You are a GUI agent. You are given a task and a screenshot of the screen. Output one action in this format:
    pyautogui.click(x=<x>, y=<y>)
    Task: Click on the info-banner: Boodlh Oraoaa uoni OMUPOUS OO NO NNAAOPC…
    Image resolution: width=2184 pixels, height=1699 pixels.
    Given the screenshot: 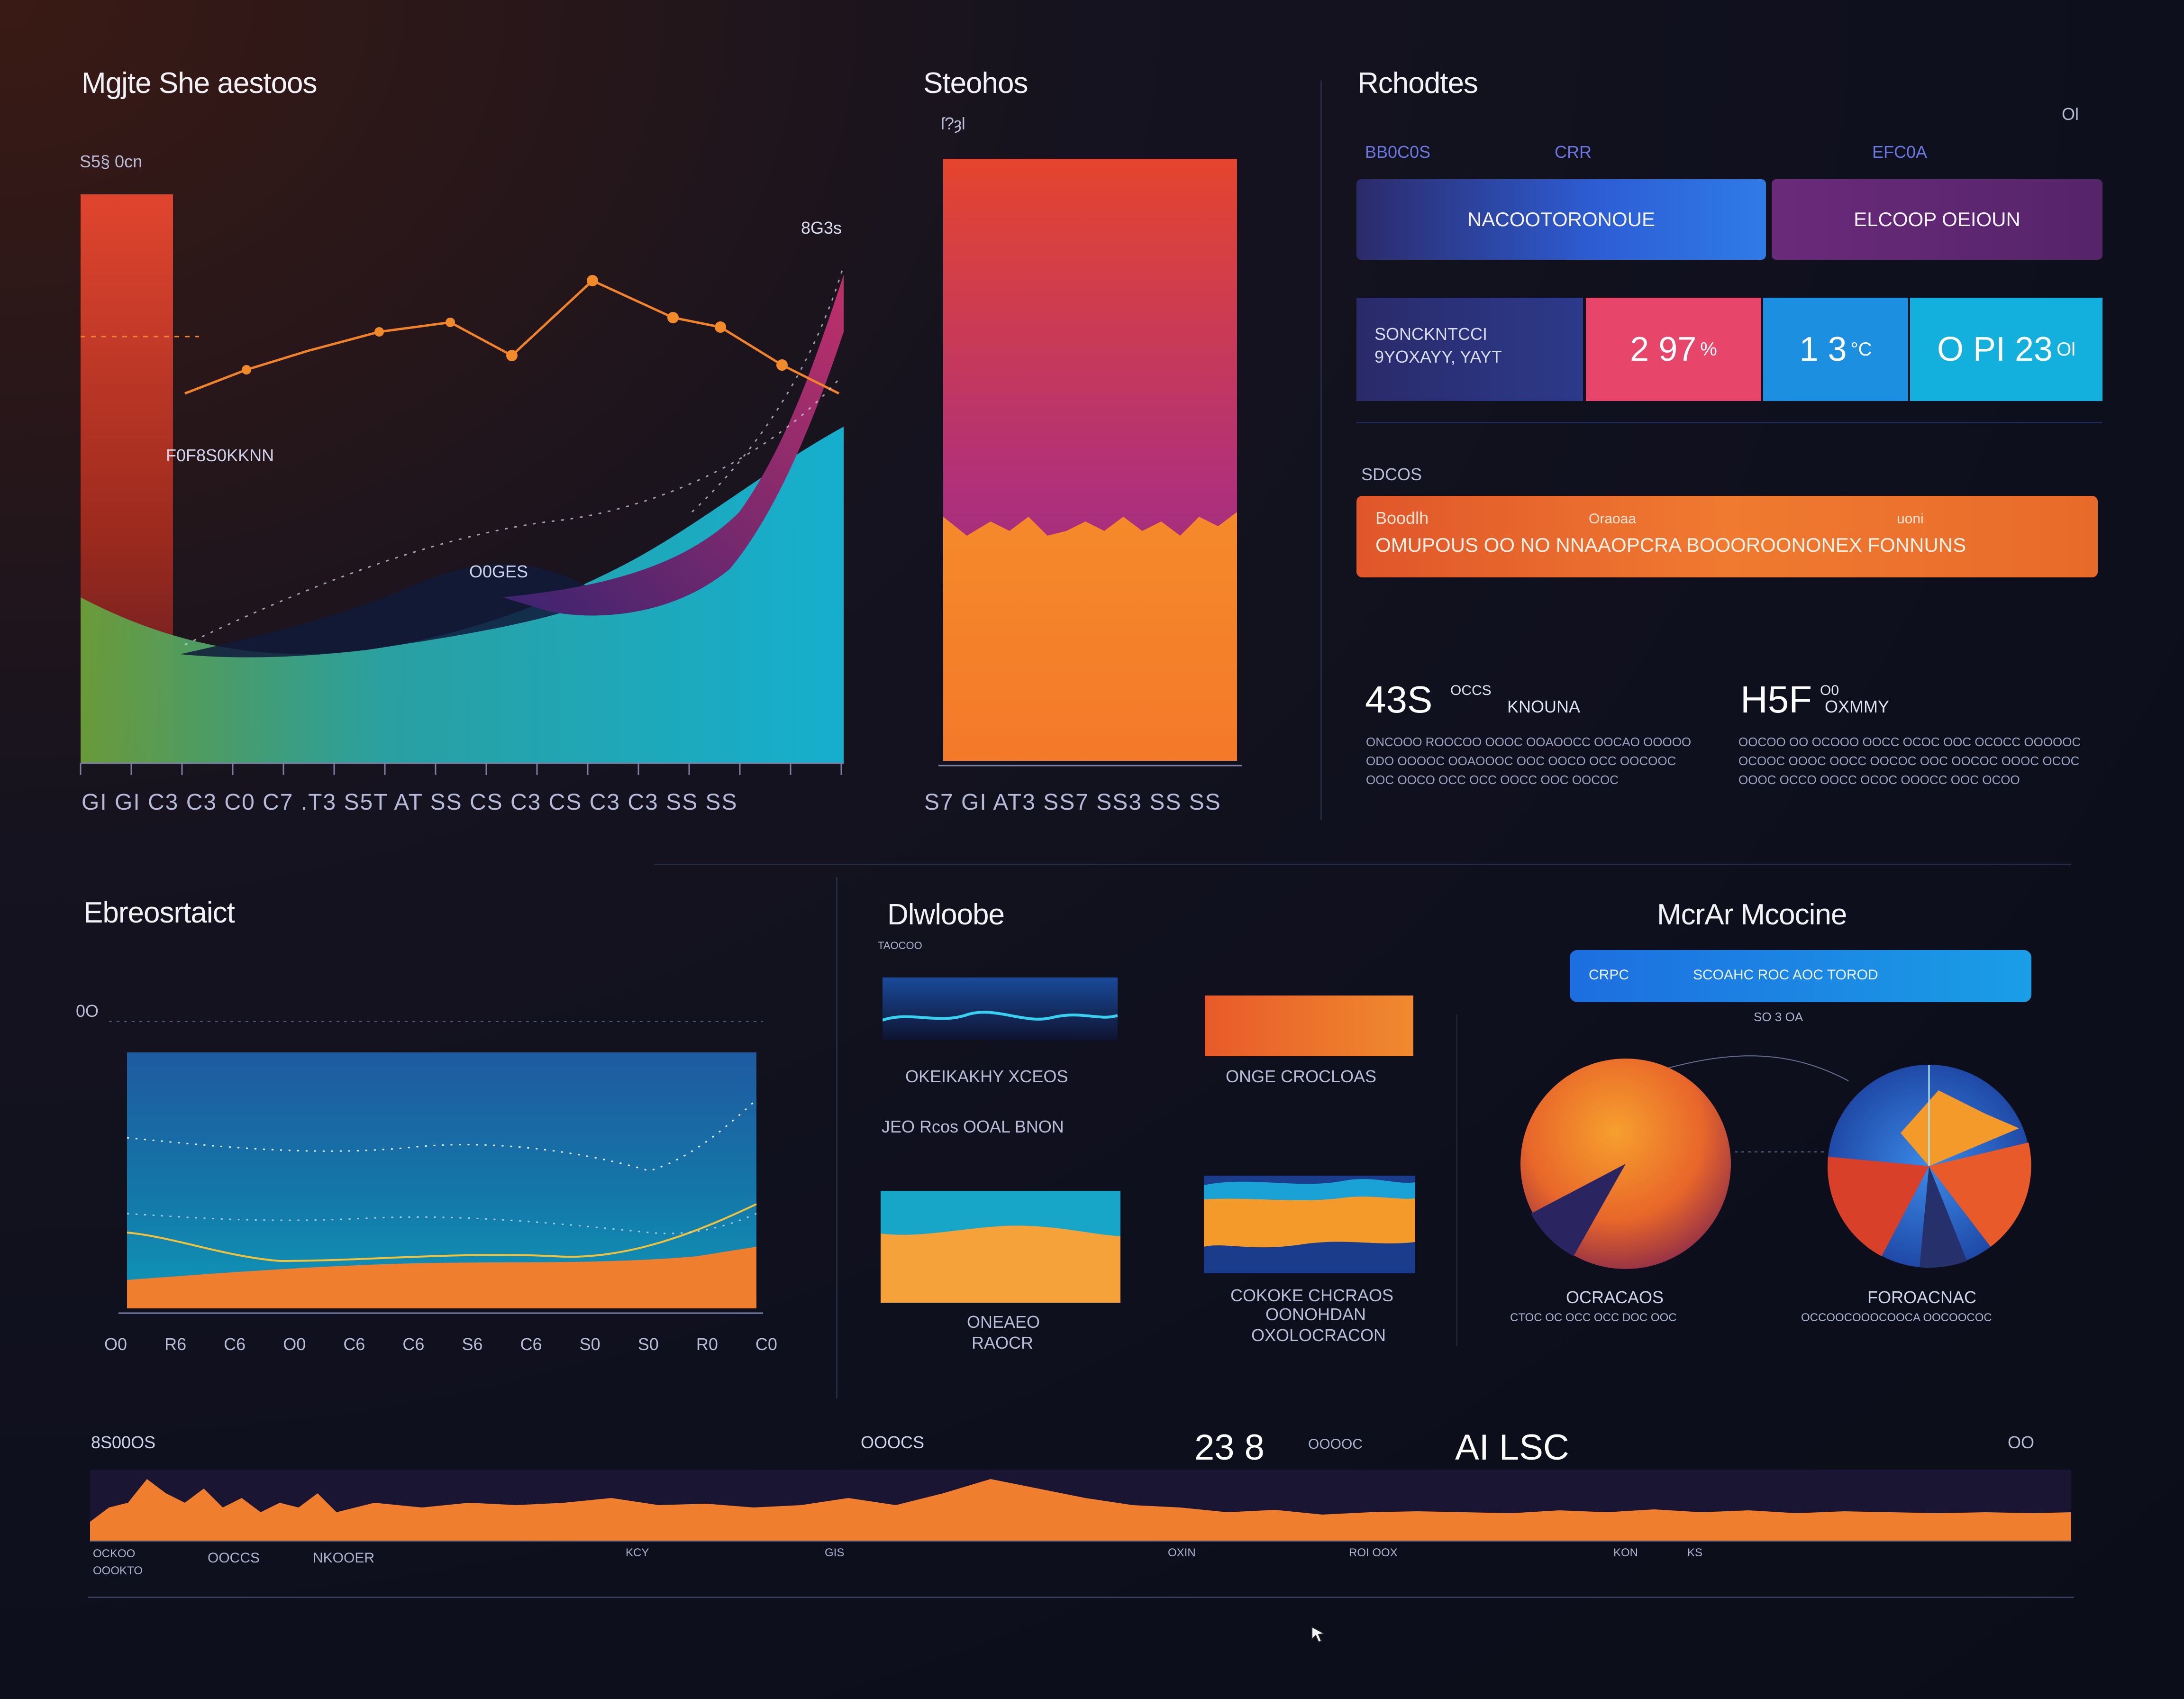 What is the action you would take?
    pyautogui.click(x=1727, y=536)
    